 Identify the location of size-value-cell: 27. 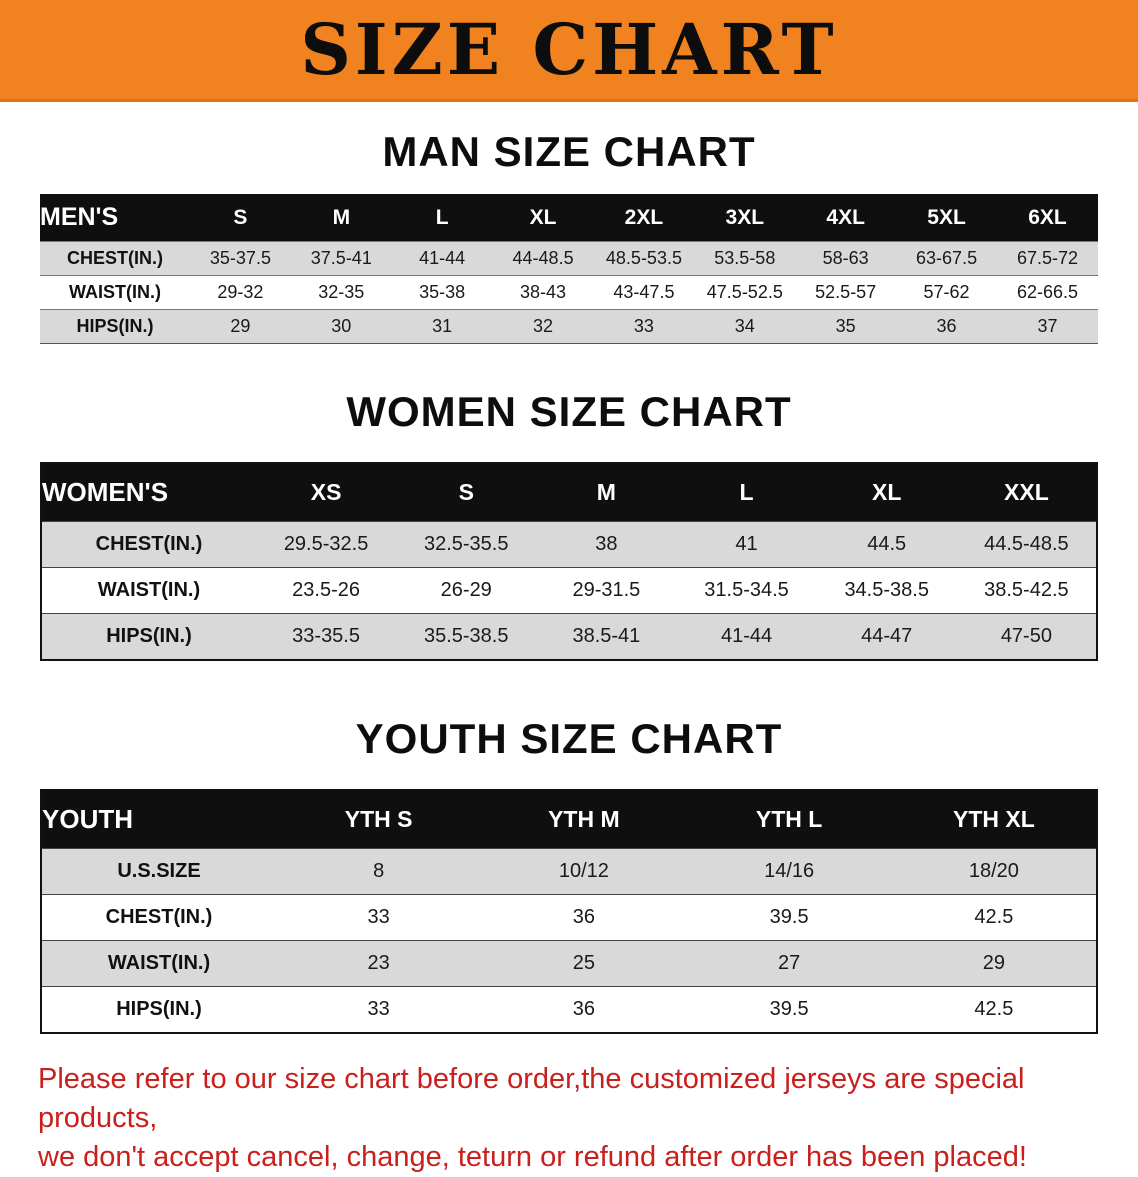
(789, 963).